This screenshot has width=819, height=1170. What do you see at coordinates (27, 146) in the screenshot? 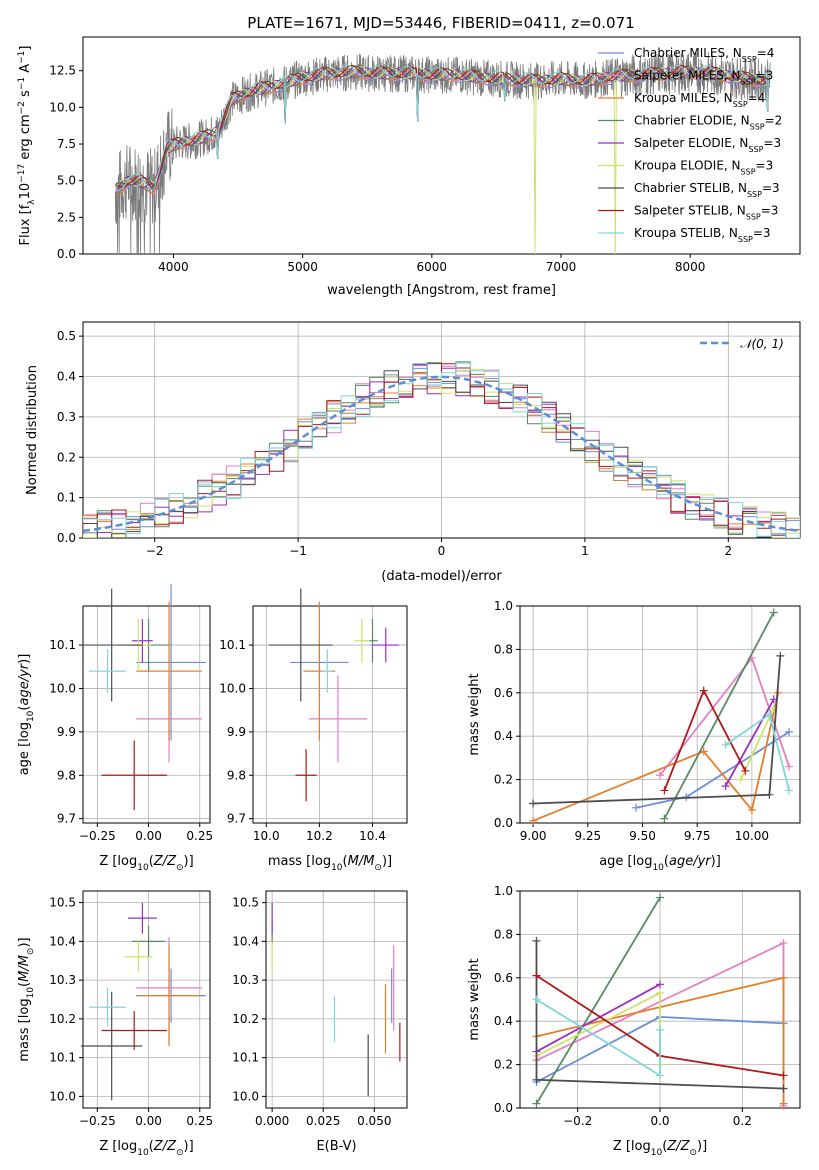
I see `spectrum-ylabel: Flux [fλ10−17 erg cm−2 s−1 A−1]` at bounding box center [27, 146].